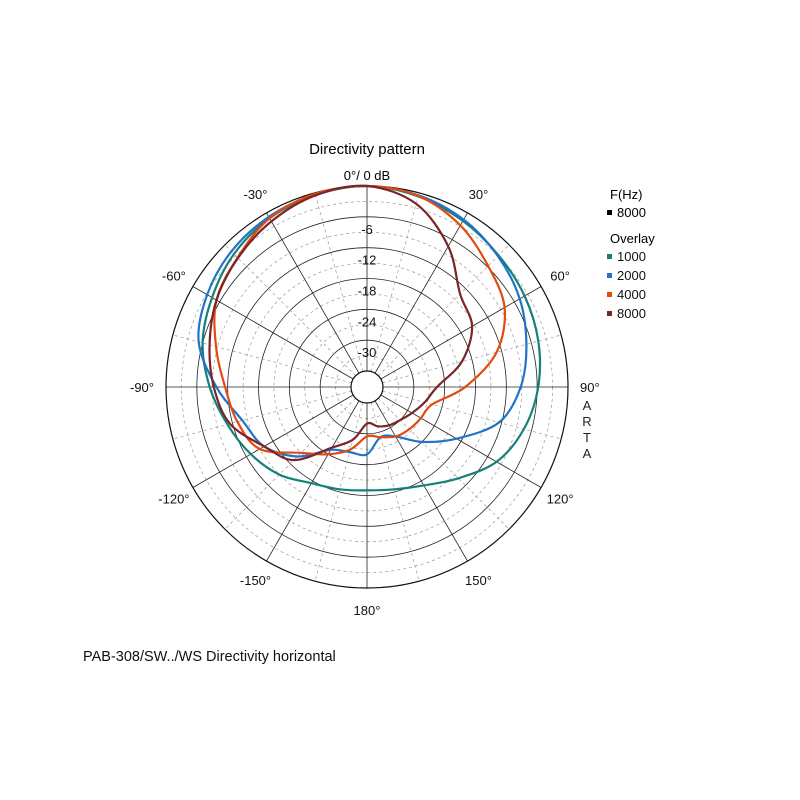  I want to click on angle-label: 90°, so click(590, 387).